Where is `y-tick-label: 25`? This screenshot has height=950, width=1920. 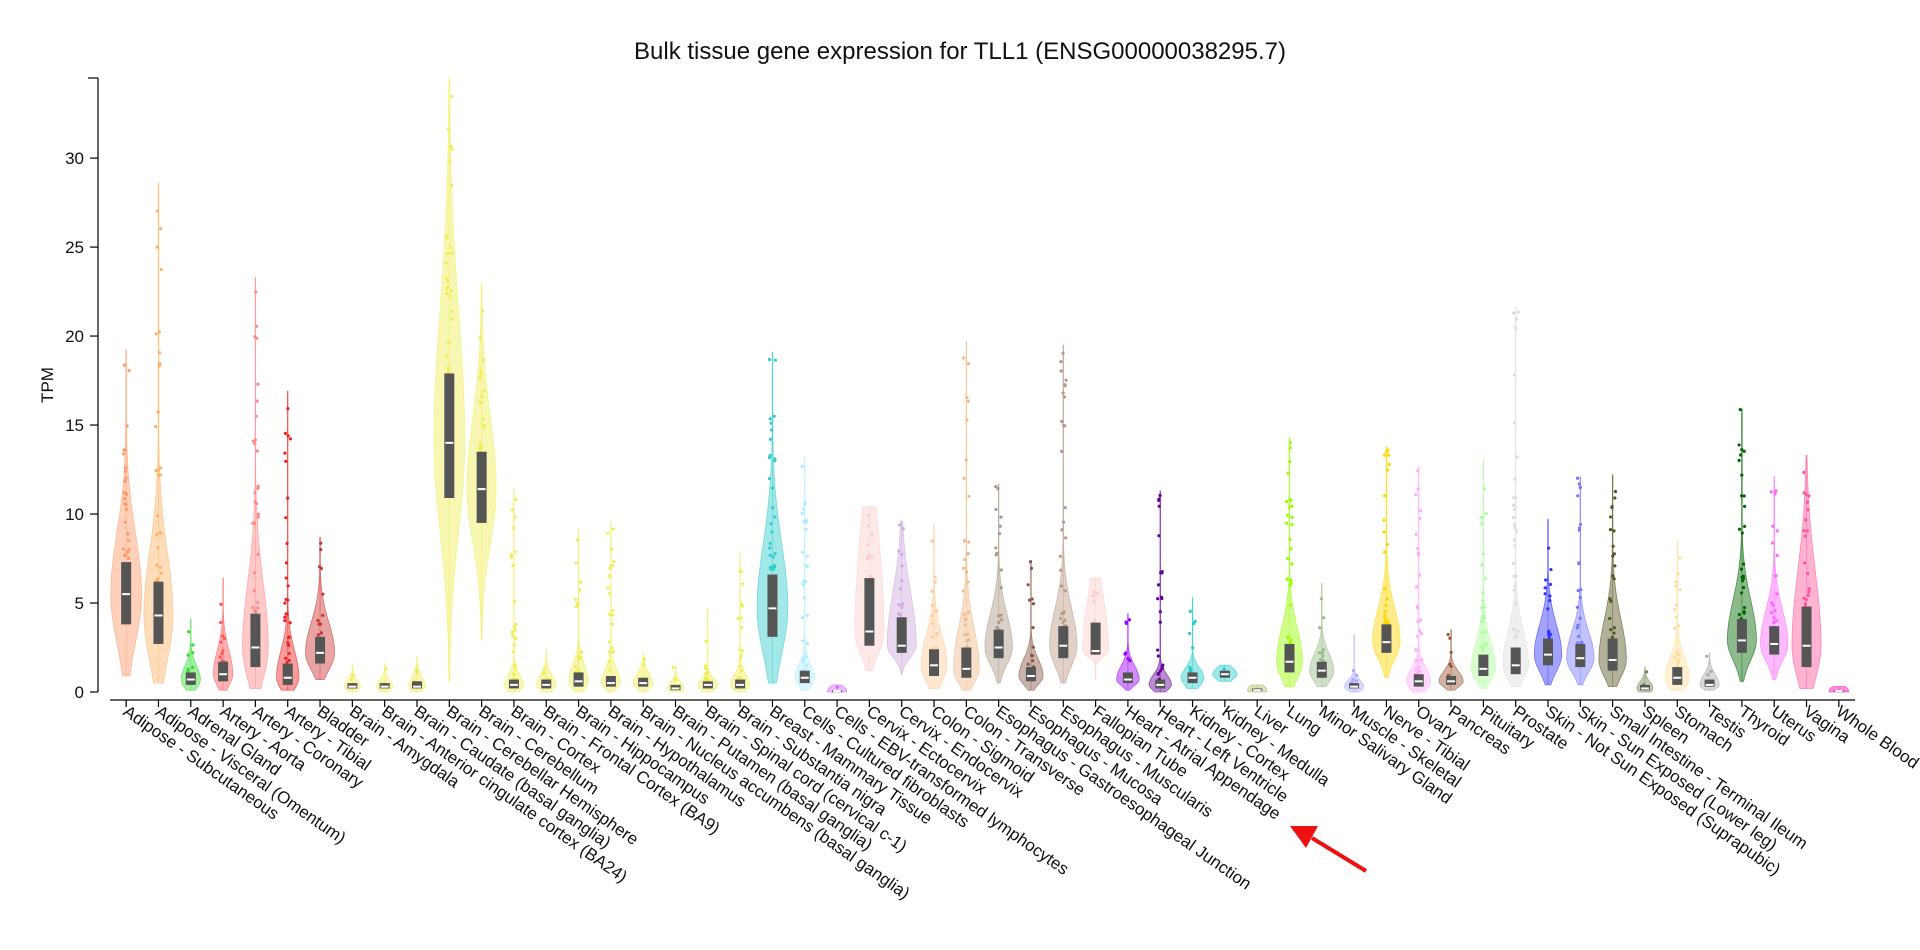
y-tick-label: 25 is located at coordinates (74, 247).